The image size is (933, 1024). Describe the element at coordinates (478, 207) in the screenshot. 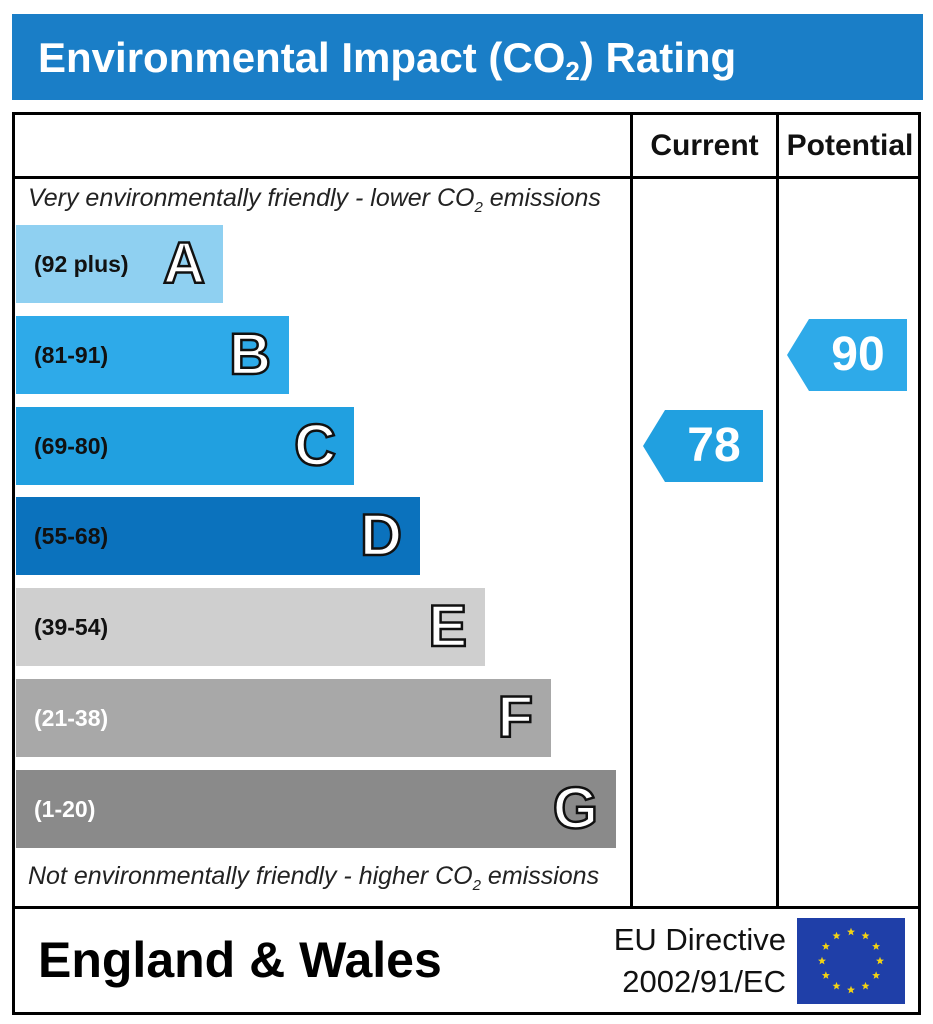

I see `note-top-subscript: 2` at that location.